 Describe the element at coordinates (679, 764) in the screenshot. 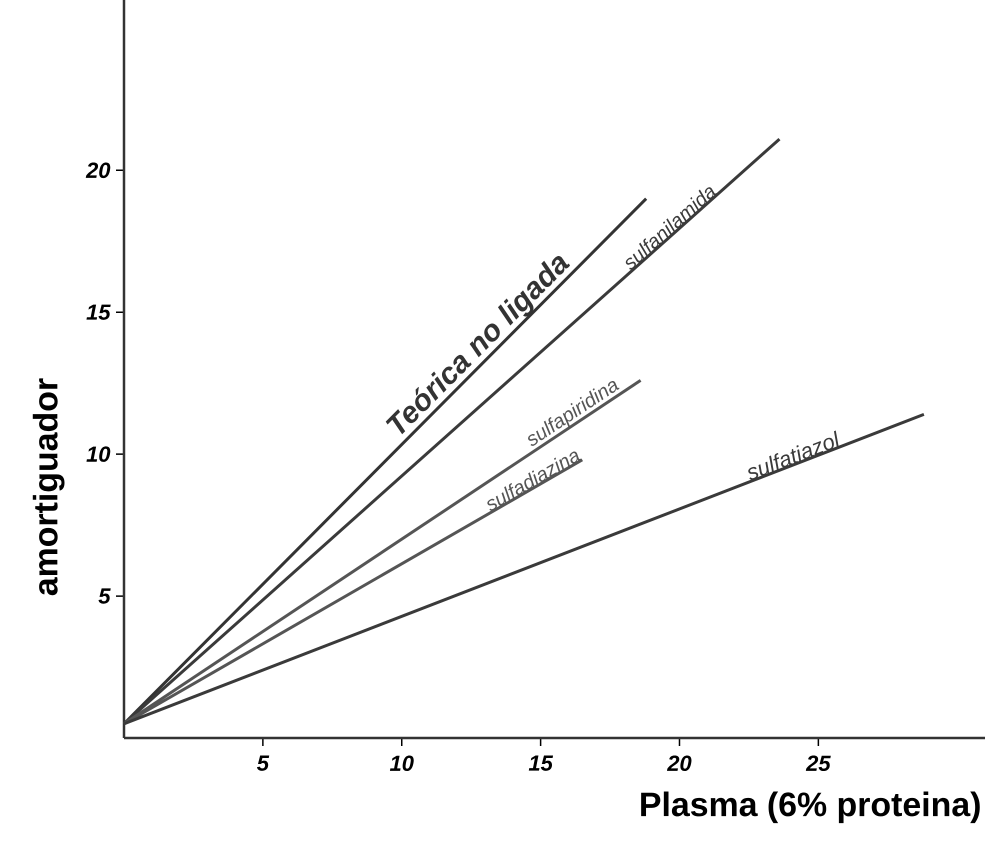

I see `x-tick-label: 20` at that location.